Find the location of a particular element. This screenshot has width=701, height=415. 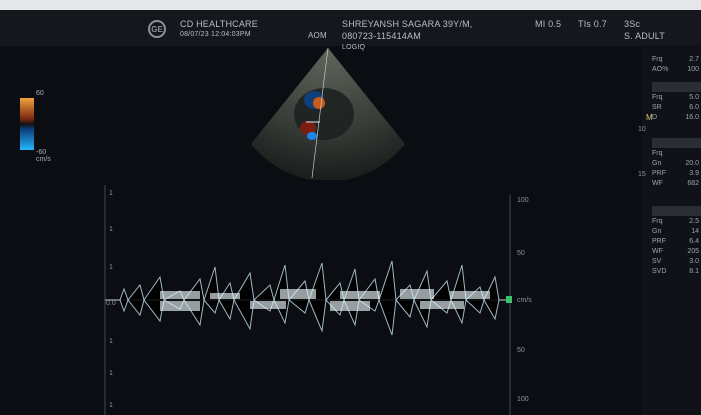

param-row: PRF 6.4 is located at coordinates (675, 241).